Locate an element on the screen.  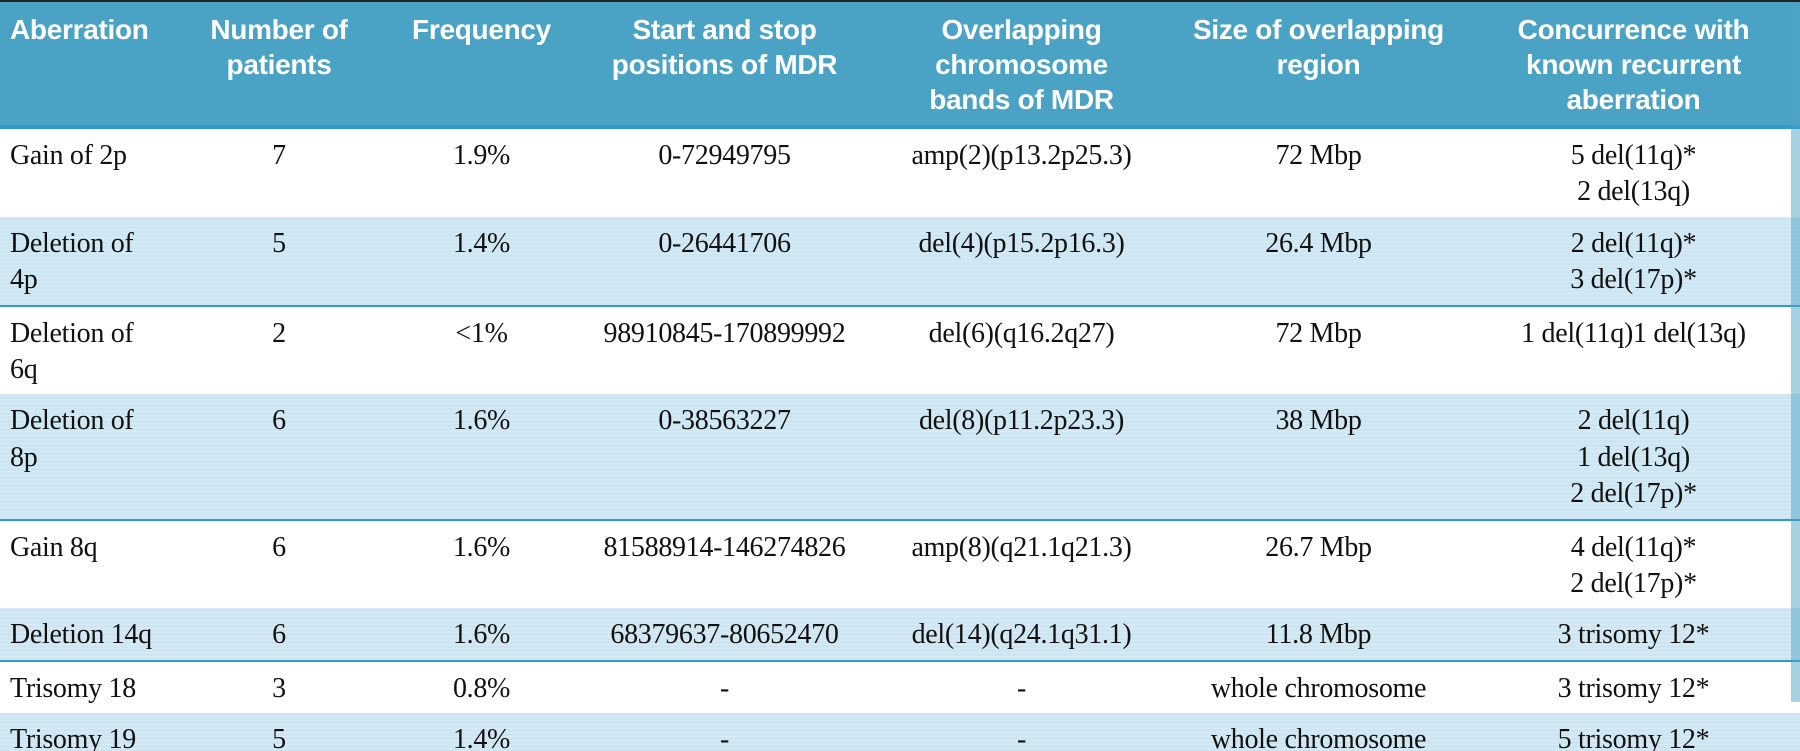
col-header-aberration: Aberration is located at coordinates (85, 65).